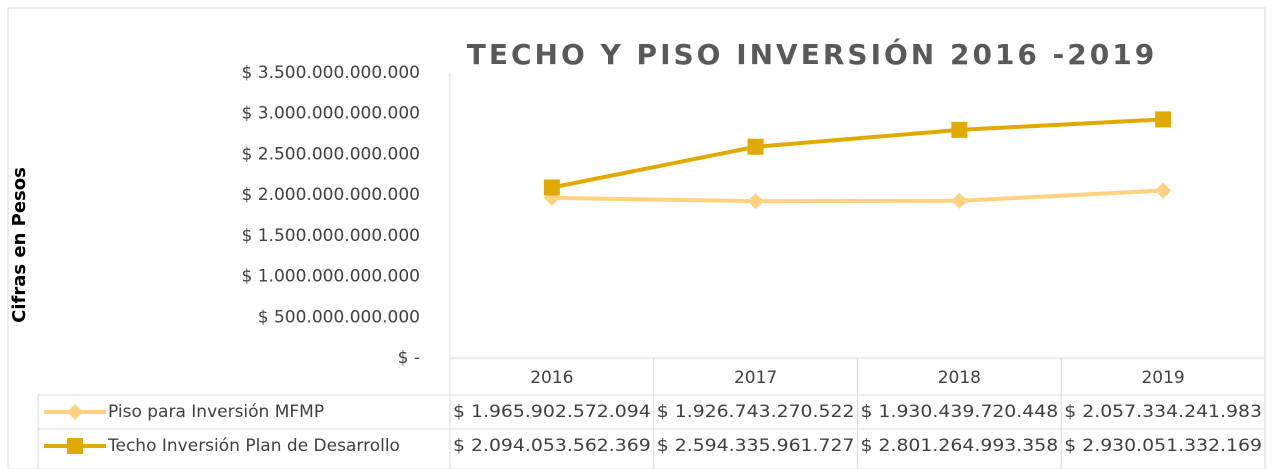 The image size is (1273, 469). I want to click on data-label: $ 2.057.334.241.983, so click(1163, 412).